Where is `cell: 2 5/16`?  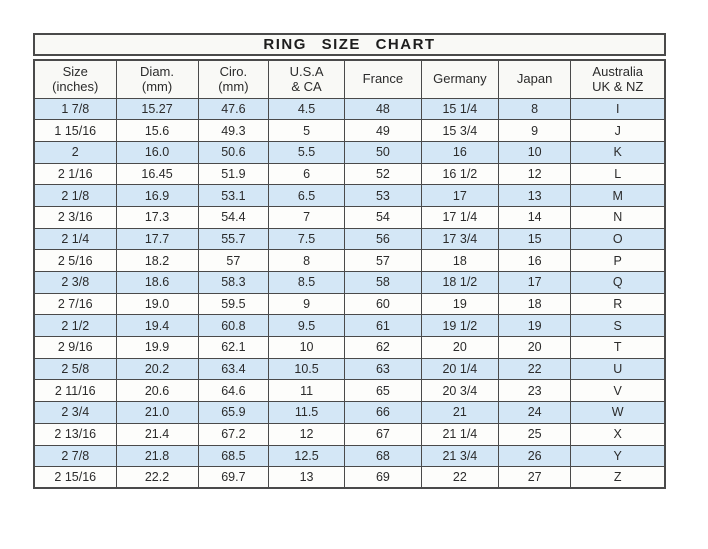 cell: 2 5/16 is located at coordinates (75, 260).